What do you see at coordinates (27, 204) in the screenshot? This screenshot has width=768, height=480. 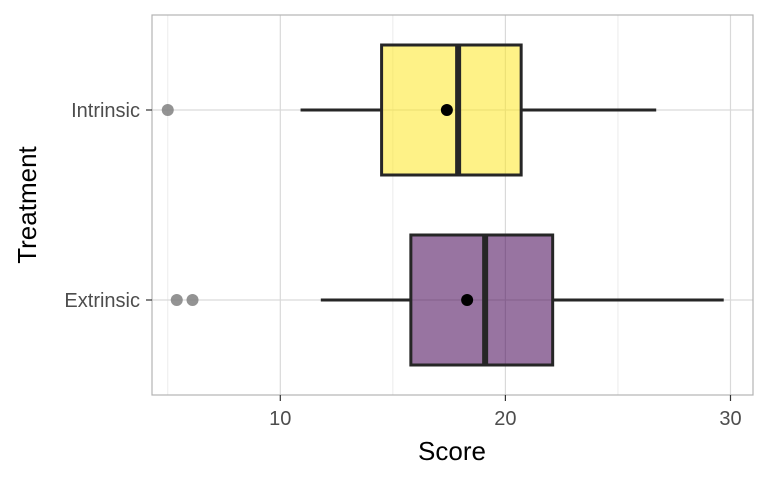 I see `y-axis-title: Treatment` at bounding box center [27, 204].